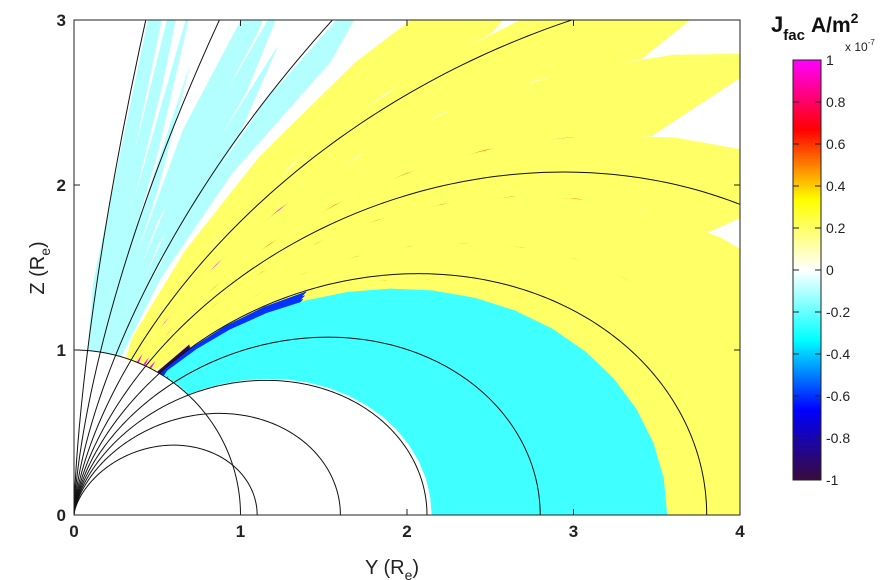 The width and height of the screenshot is (889, 580). I want to click on colorbar-tick-label: -0.4, so click(838, 354).